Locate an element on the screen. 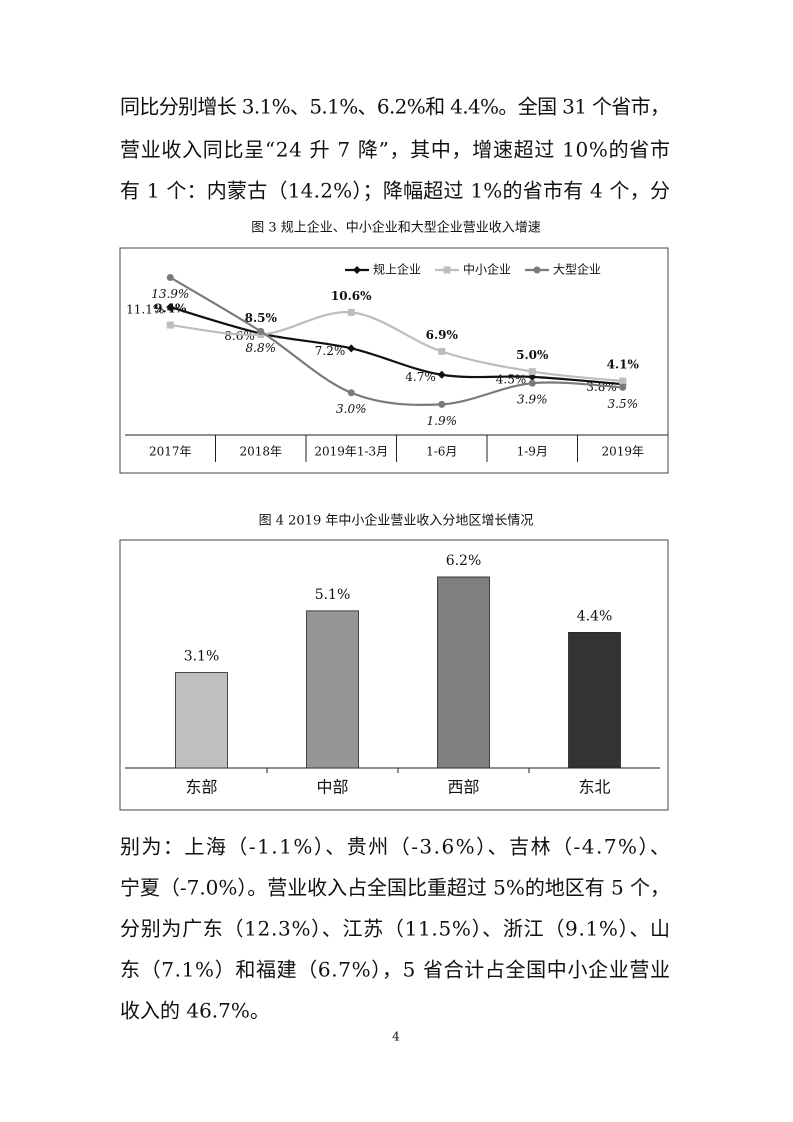  data-label: 10.6% is located at coordinates (351, 296).